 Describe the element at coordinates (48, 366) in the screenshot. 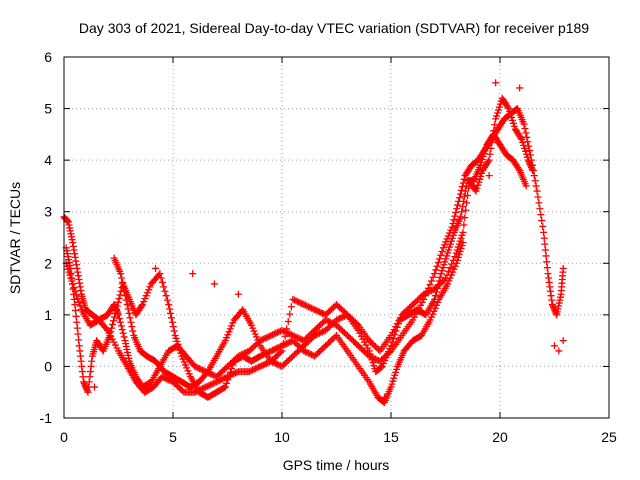

I see `y-tick-label: 0` at that location.